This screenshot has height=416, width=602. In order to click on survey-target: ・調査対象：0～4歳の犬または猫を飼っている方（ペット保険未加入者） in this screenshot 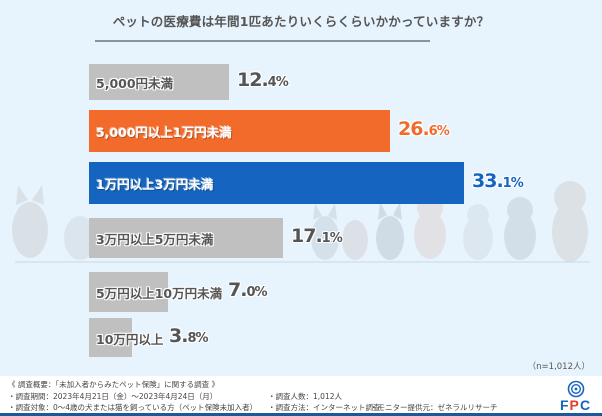, I will do `click(133, 407)`.